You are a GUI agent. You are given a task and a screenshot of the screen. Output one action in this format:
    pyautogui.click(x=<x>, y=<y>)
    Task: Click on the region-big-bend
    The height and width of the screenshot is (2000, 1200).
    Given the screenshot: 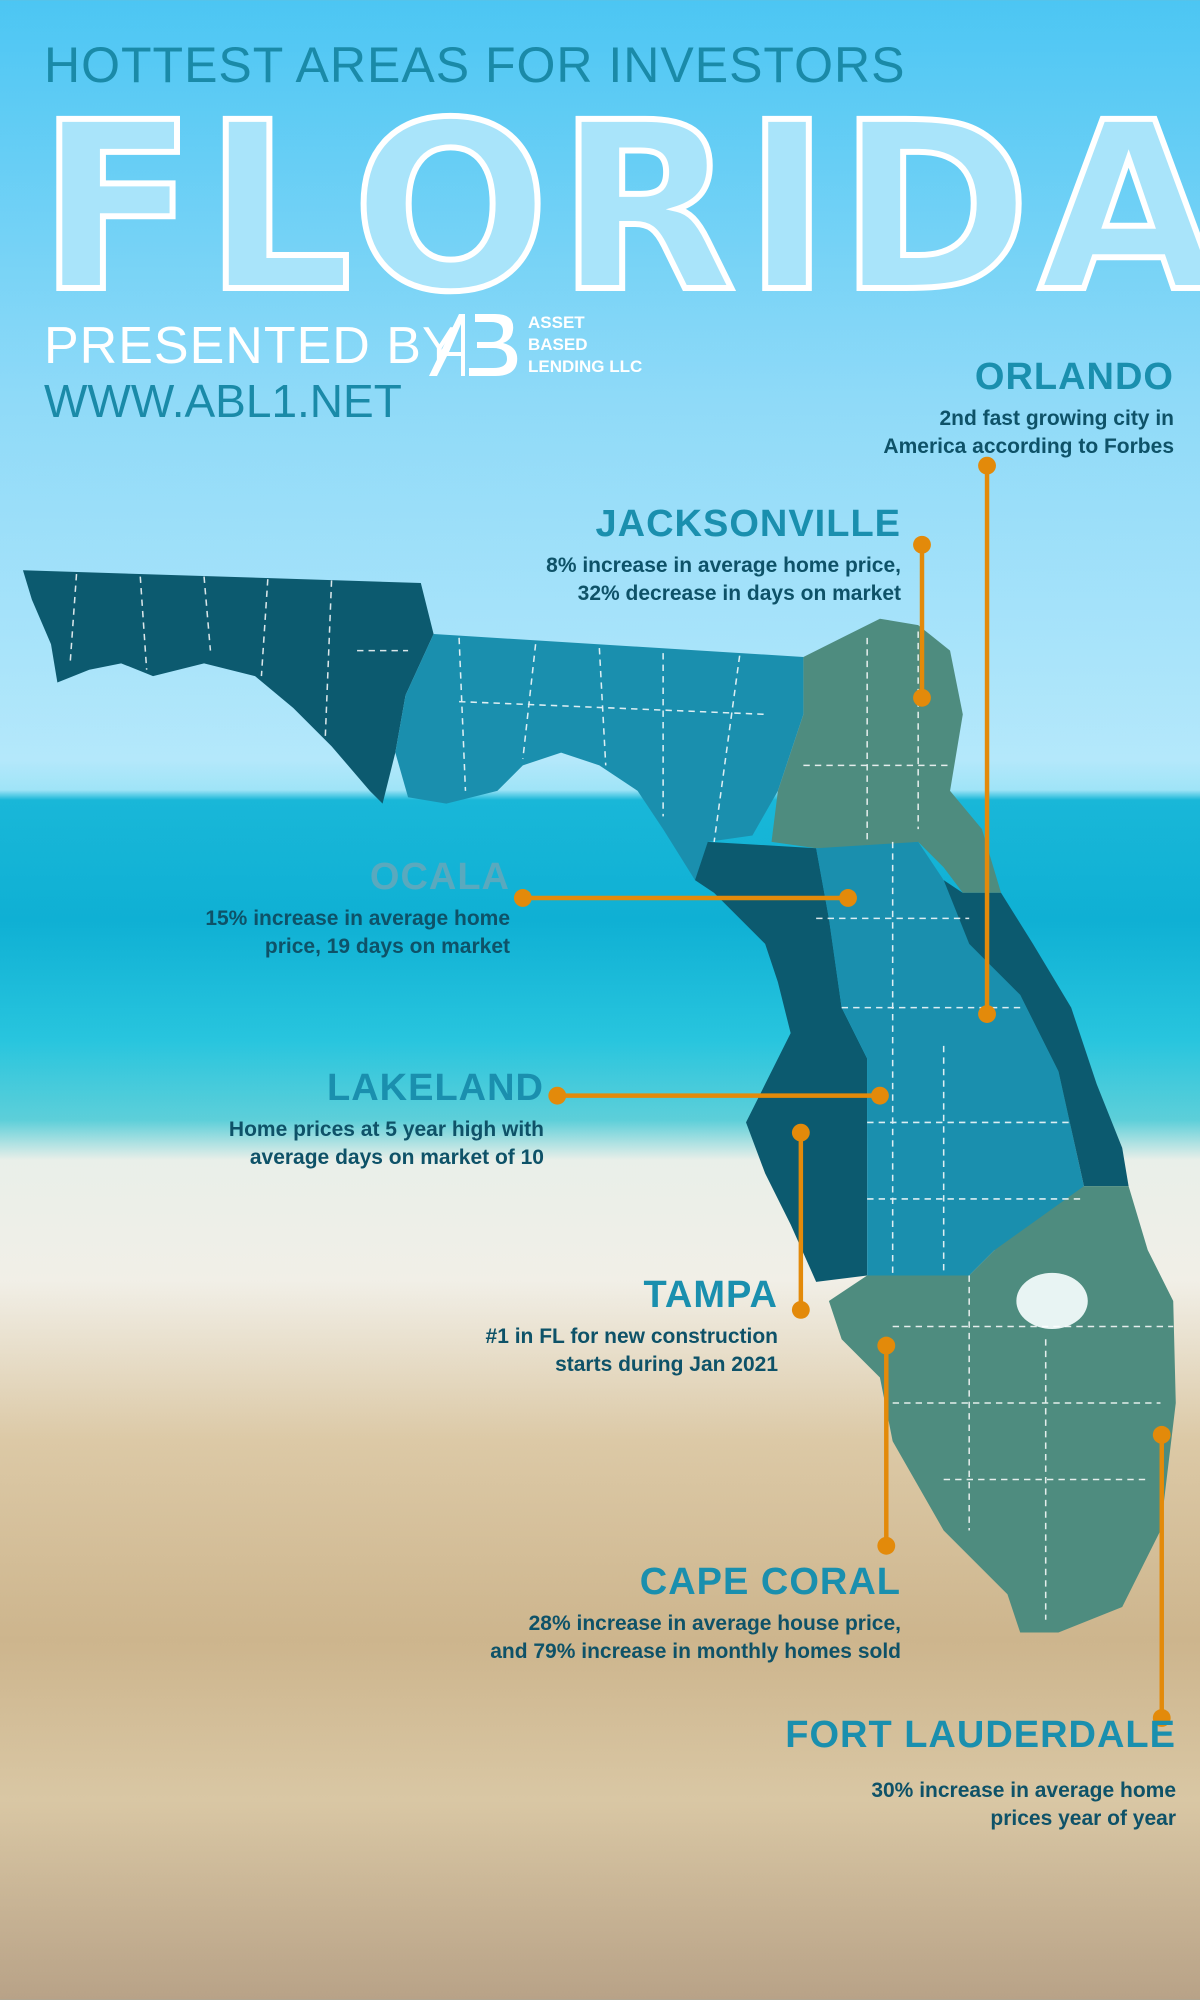 What is the action you would take?
    pyautogui.click(x=599, y=757)
    